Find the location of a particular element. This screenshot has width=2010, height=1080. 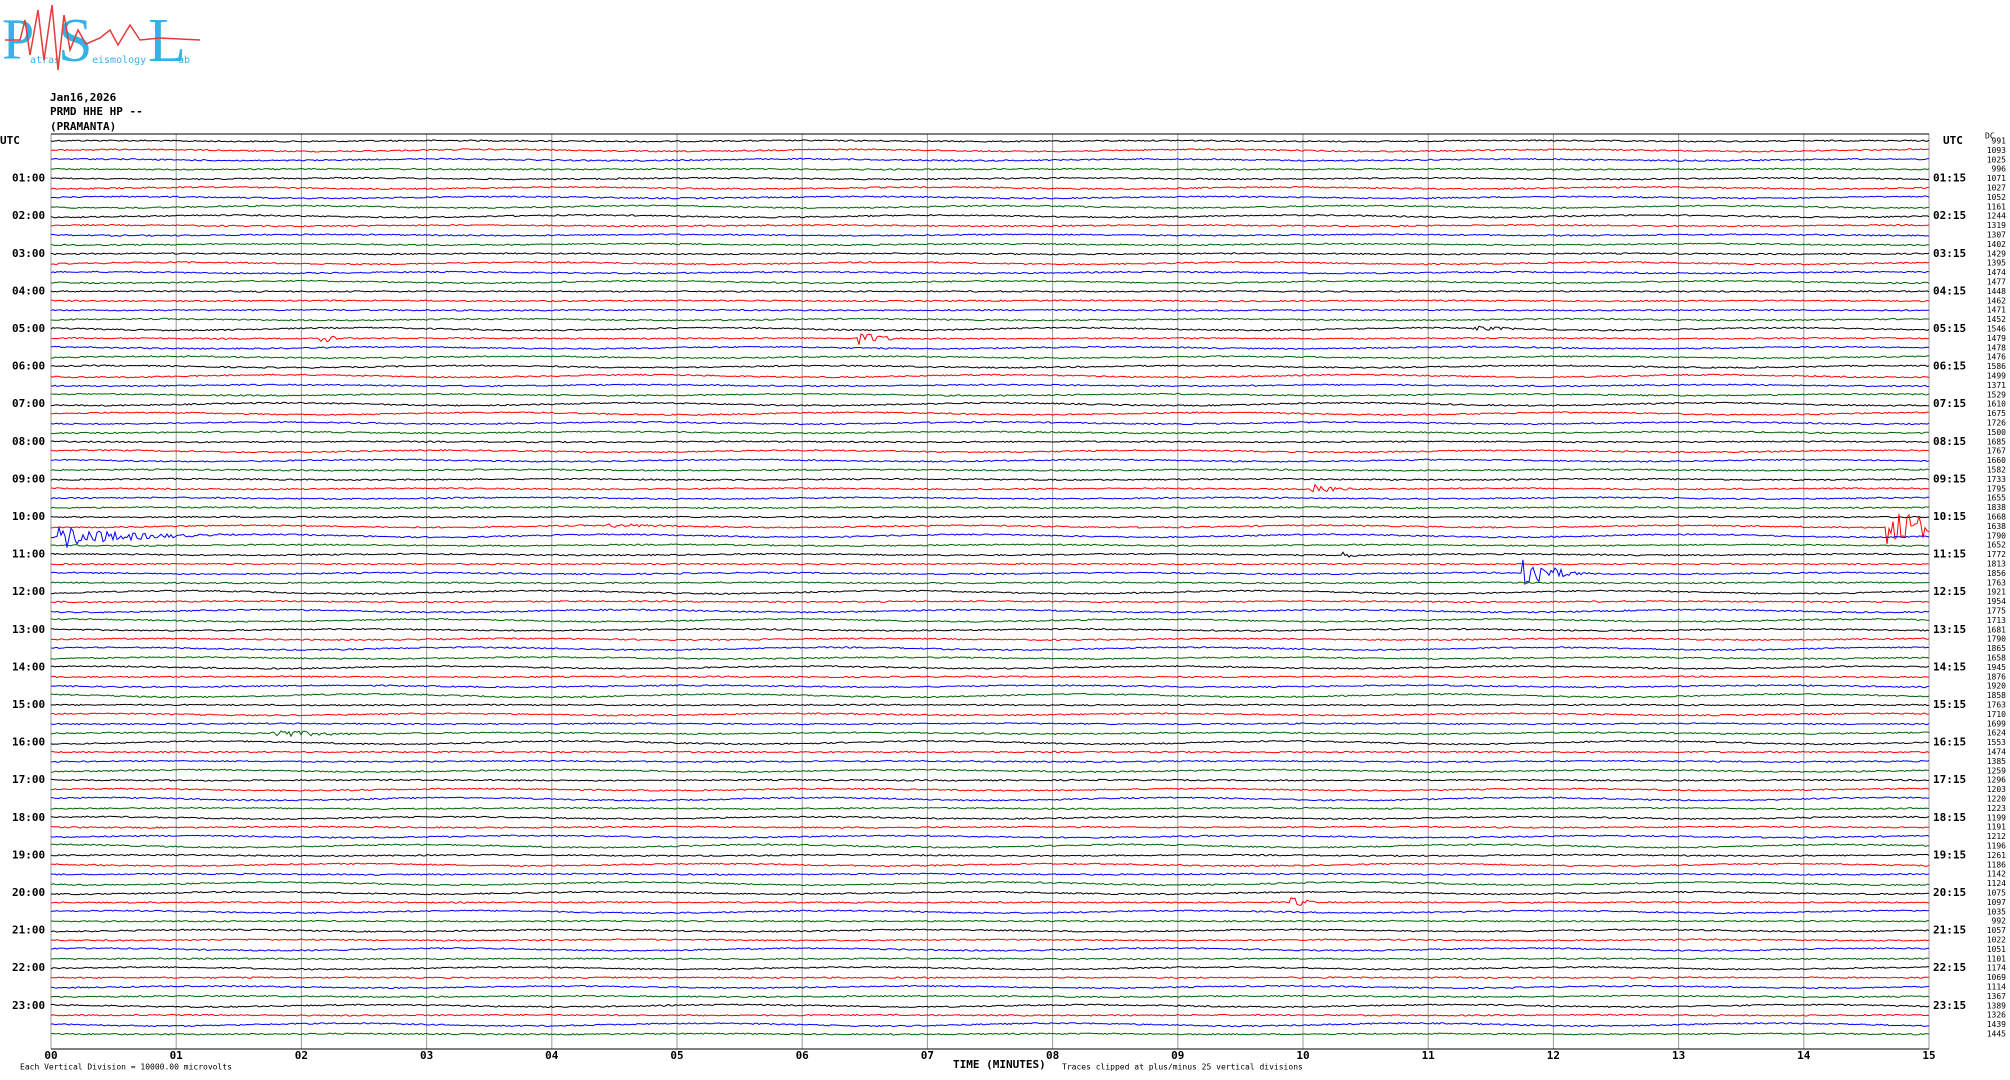

left-time-label: 03:00 is located at coordinates (28, 253).